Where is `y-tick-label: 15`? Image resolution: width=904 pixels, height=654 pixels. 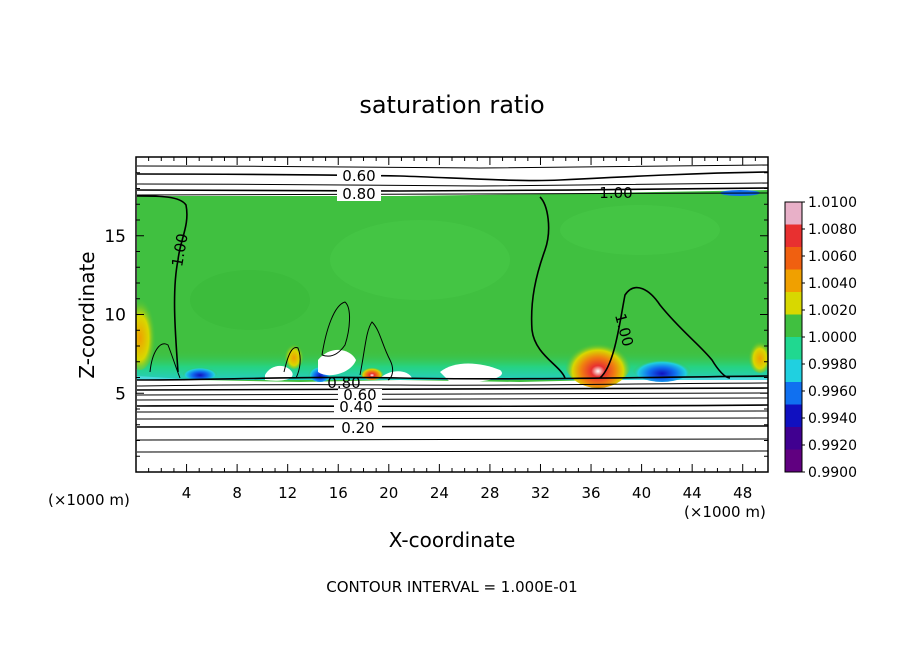
y-tick-label: 15 is located at coordinates (115, 237).